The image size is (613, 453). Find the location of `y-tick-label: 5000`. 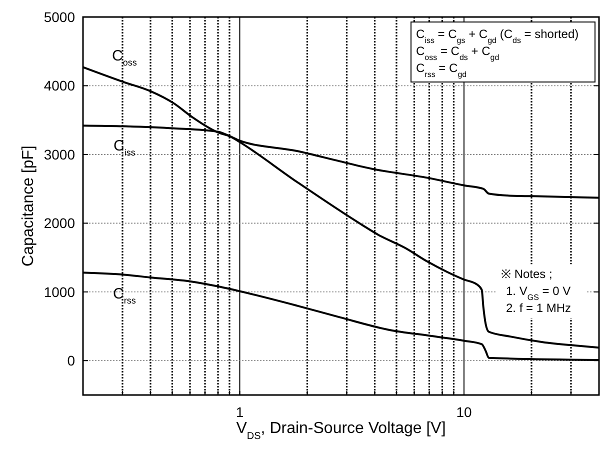

y-tick-label: 5000 is located at coordinates (60, 16).